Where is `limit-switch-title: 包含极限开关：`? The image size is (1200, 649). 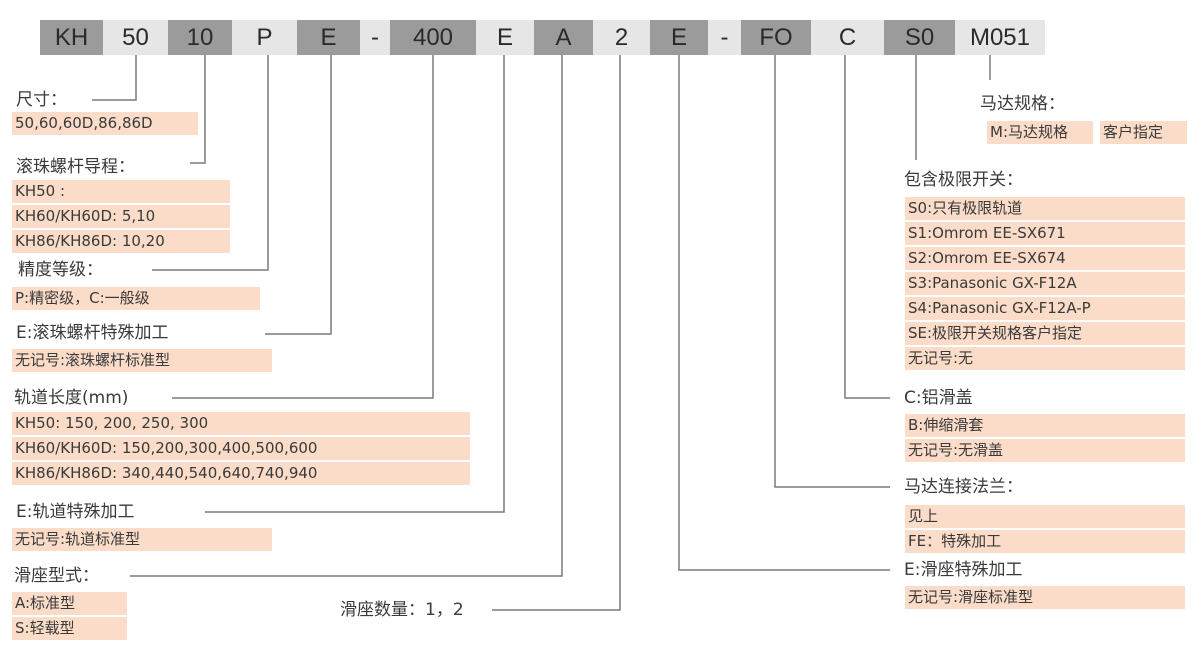
limit-switch-title: 包含极限开关： is located at coordinates (963, 180).